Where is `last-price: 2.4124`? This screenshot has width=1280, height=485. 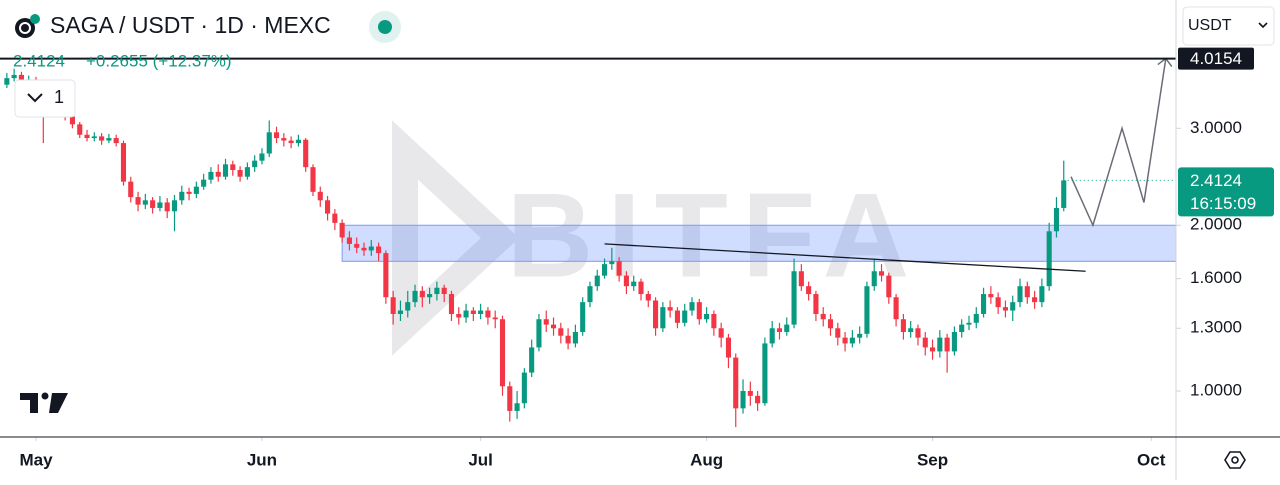
last-price: 2.4124 is located at coordinates (39, 60).